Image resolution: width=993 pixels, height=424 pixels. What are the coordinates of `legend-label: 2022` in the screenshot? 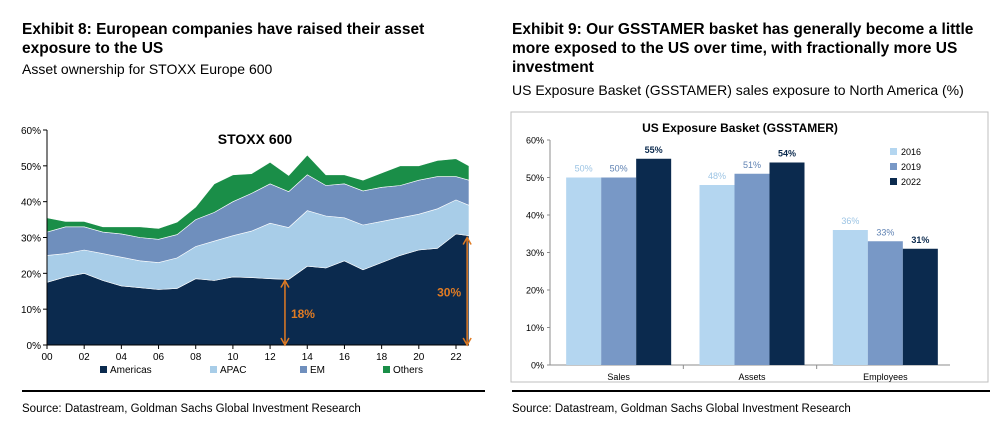 It's located at (911, 182).